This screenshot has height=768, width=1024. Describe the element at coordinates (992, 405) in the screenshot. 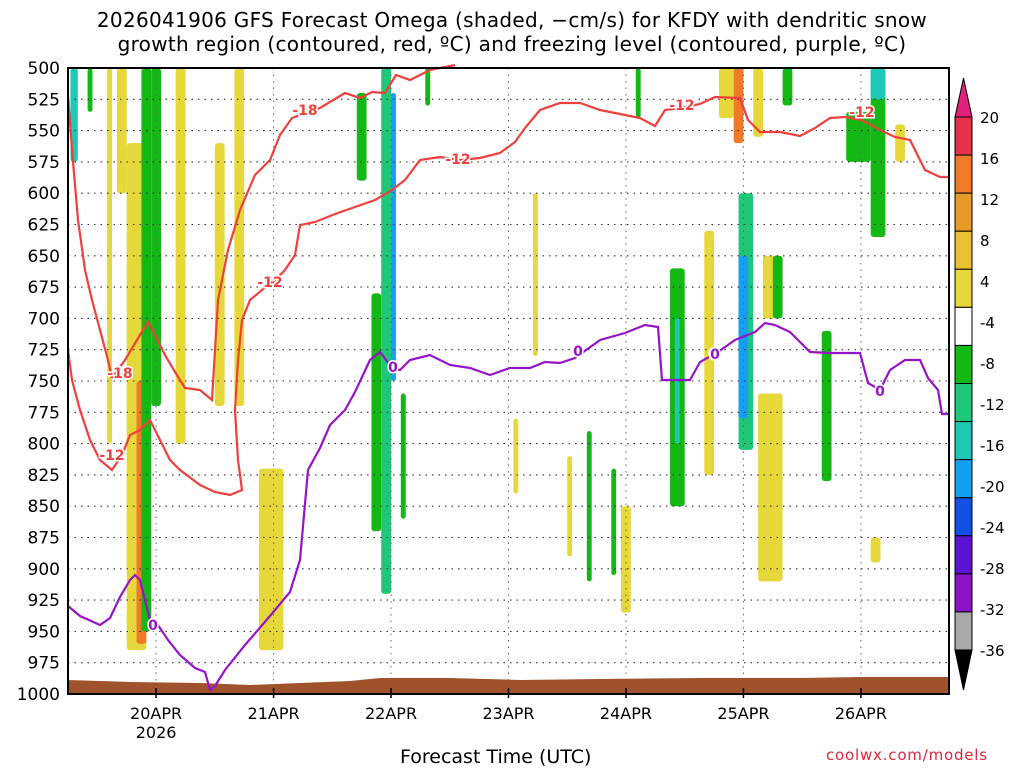

I see `colorbar-label: -12` at that location.